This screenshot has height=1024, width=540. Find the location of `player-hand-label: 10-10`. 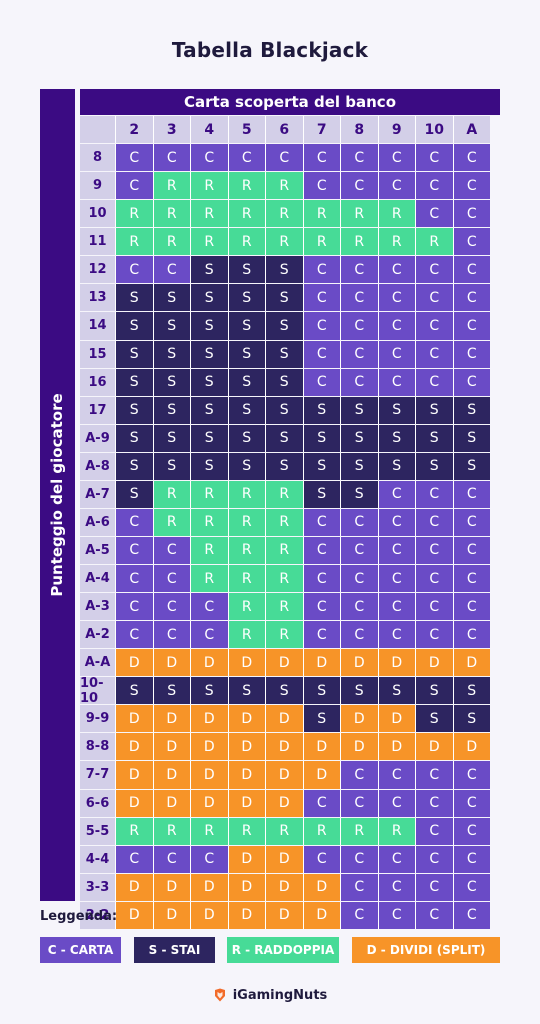

player-hand-label: 10-10 is located at coordinates (97, 691).